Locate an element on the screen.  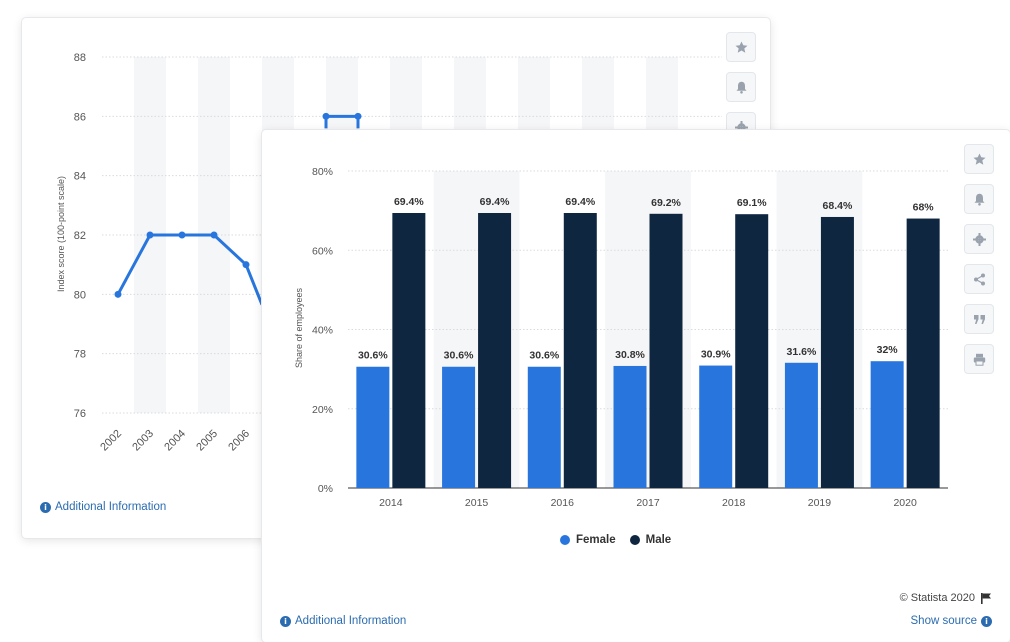
x-tick-label: 2014 is located at coordinates (391, 503).